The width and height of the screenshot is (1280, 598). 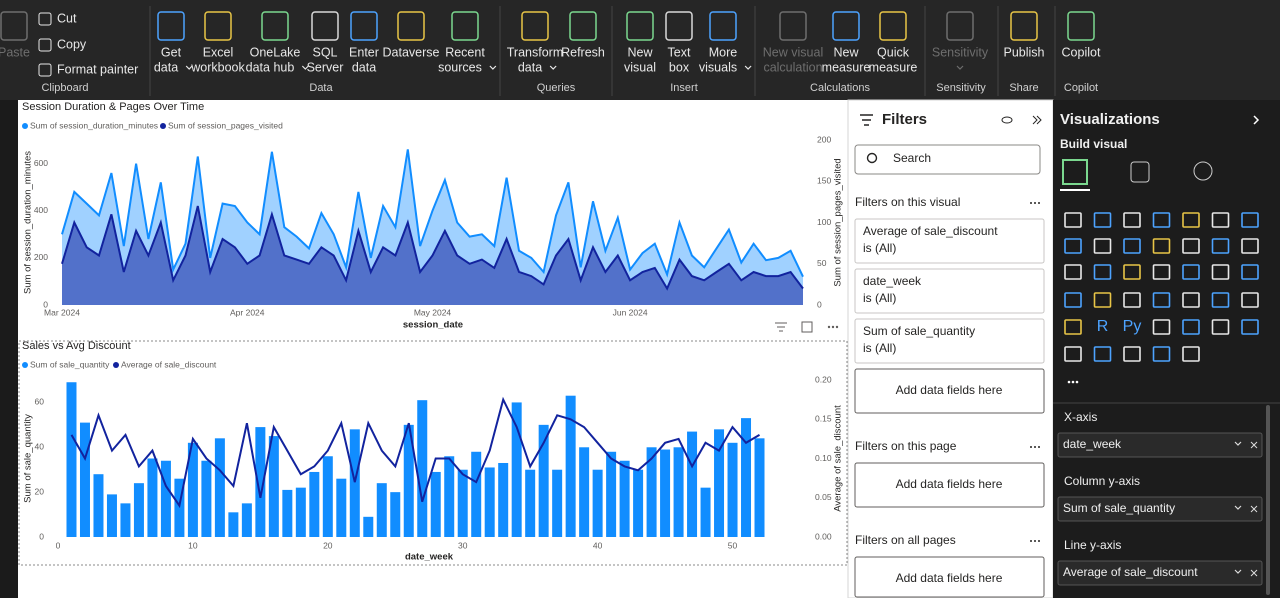 What do you see at coordinates (1140, 172) in the screenshot?
I see `tab-format` at bounding box center [1140, 172].